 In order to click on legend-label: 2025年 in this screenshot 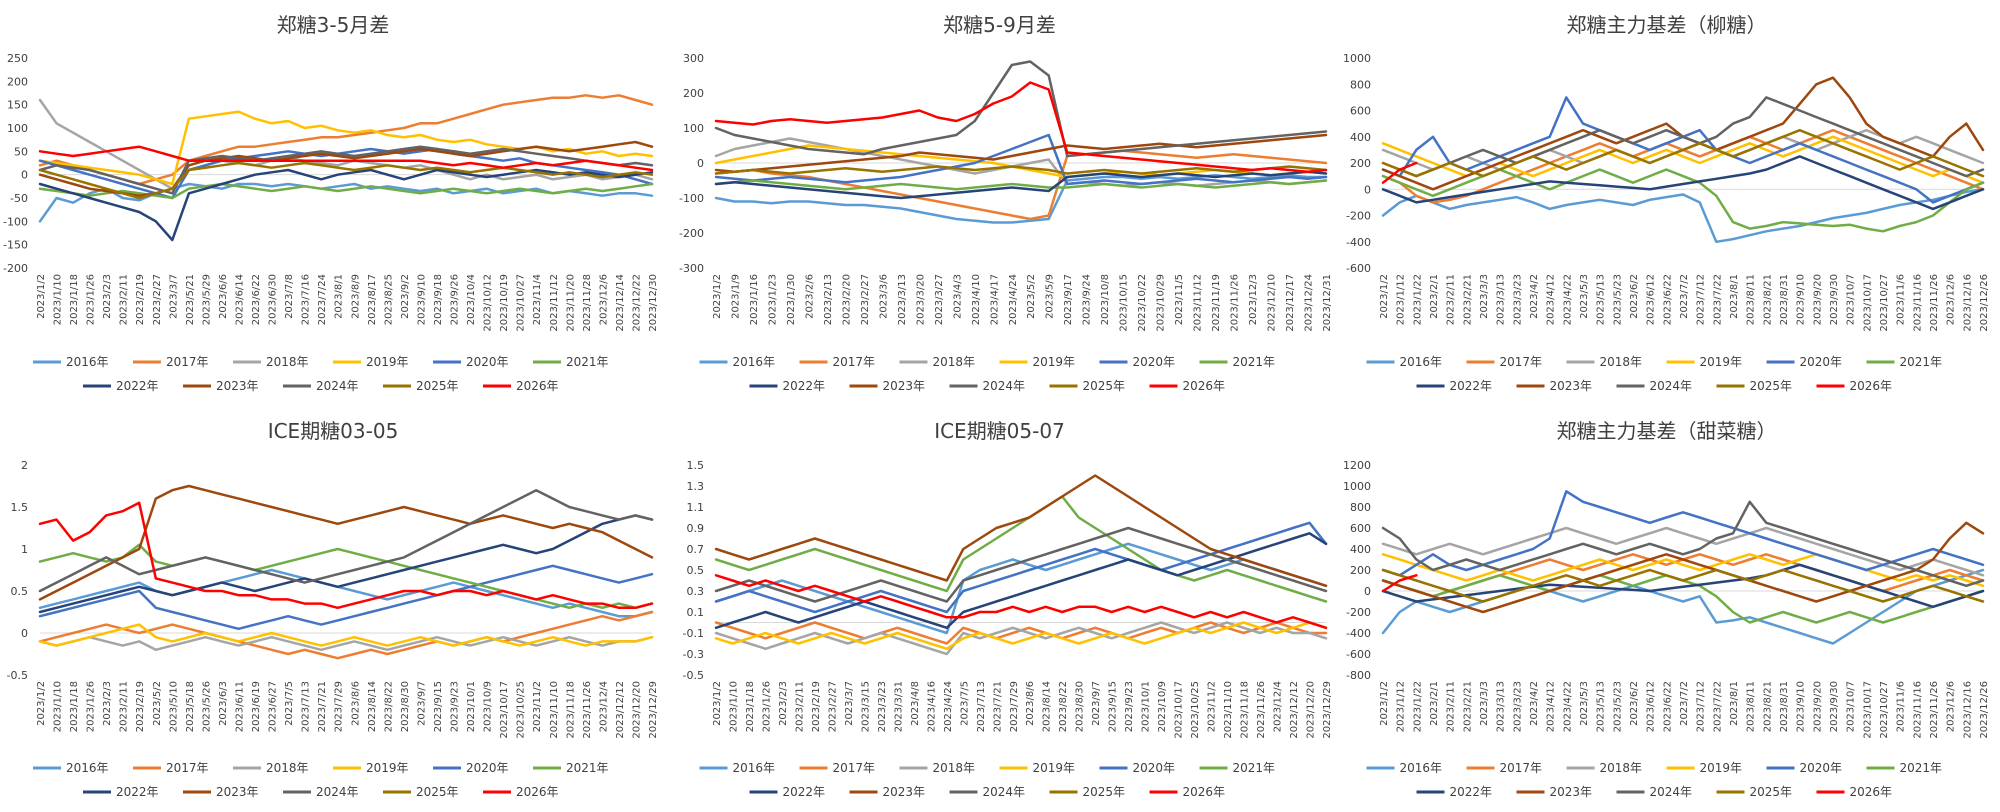, I will do `click(437, 386)`.